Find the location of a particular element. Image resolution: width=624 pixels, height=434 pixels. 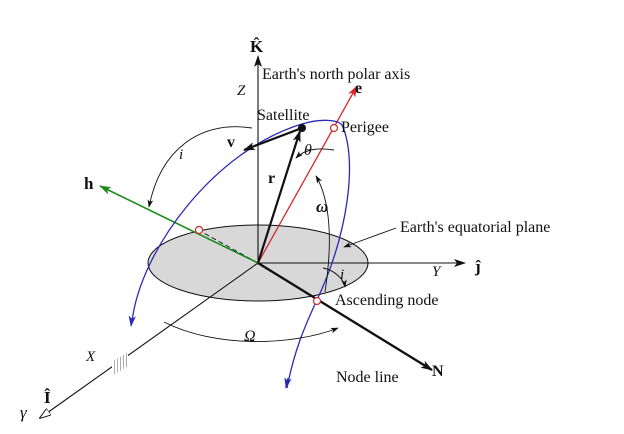

inclination-arc-upper is located at coordinates (200, 167).